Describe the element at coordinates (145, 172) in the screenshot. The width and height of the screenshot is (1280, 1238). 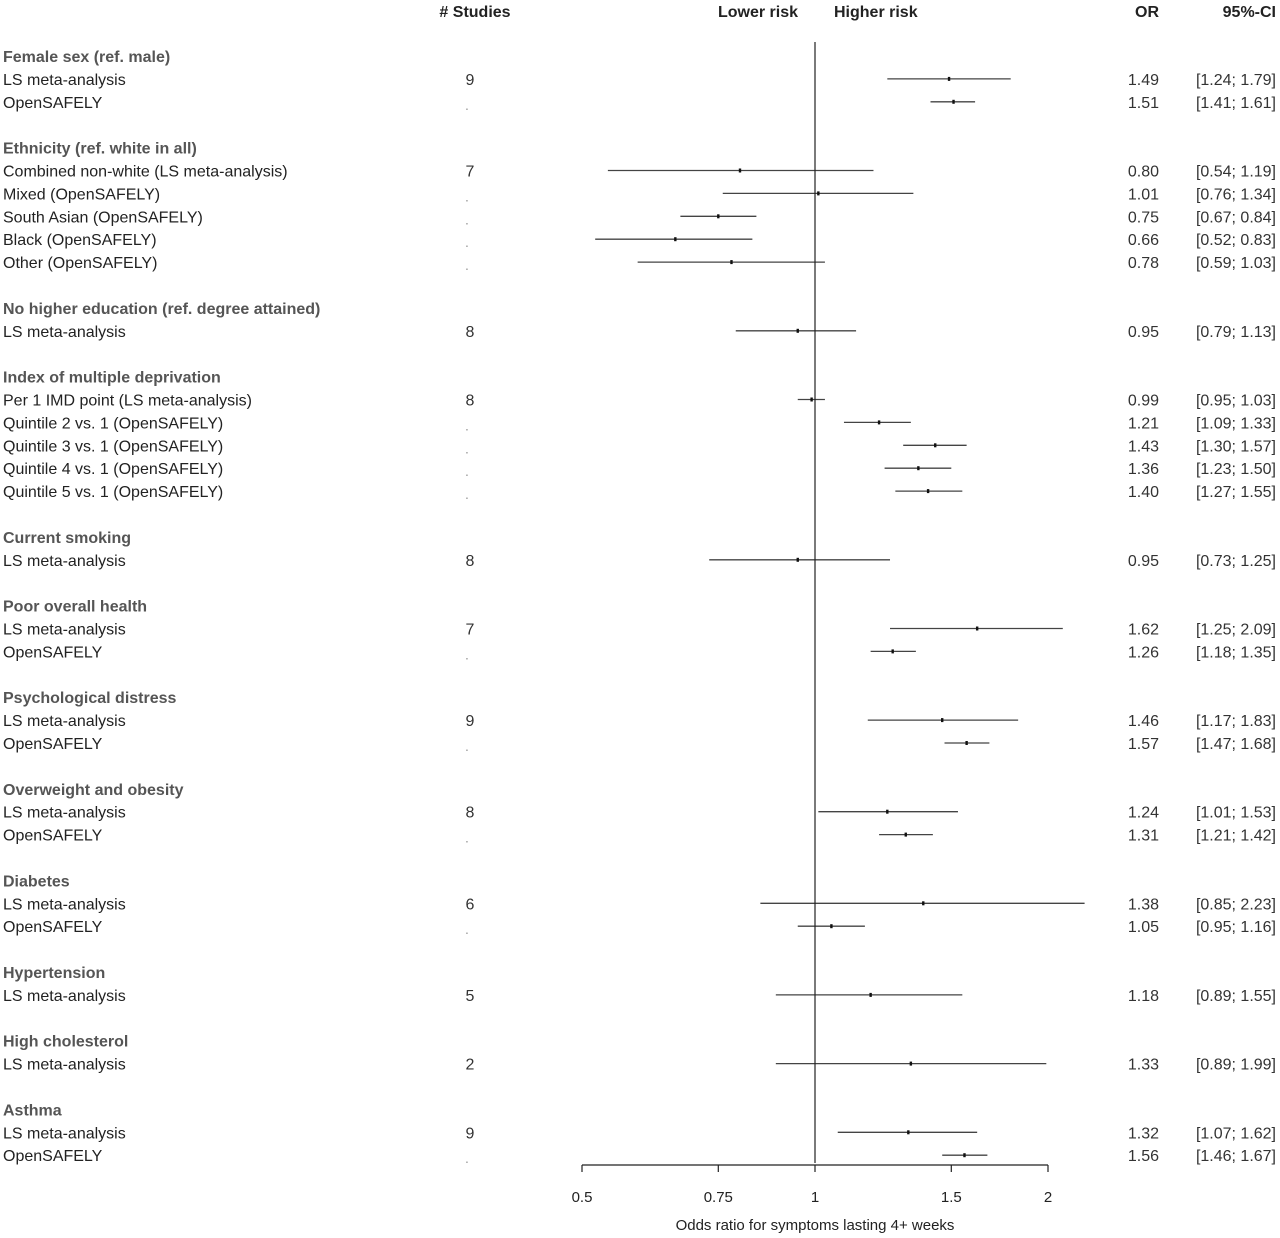
I see `row-label: Combined non-white (LS meta-analysis)` at that location.